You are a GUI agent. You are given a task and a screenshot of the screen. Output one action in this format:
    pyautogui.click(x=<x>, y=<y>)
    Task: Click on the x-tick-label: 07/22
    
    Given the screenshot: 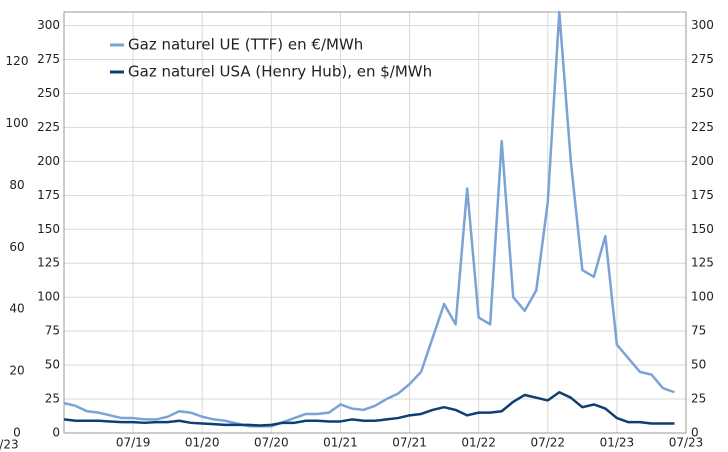 What is the action you would take?
    pyautogui.click(x=547, y=443)
    